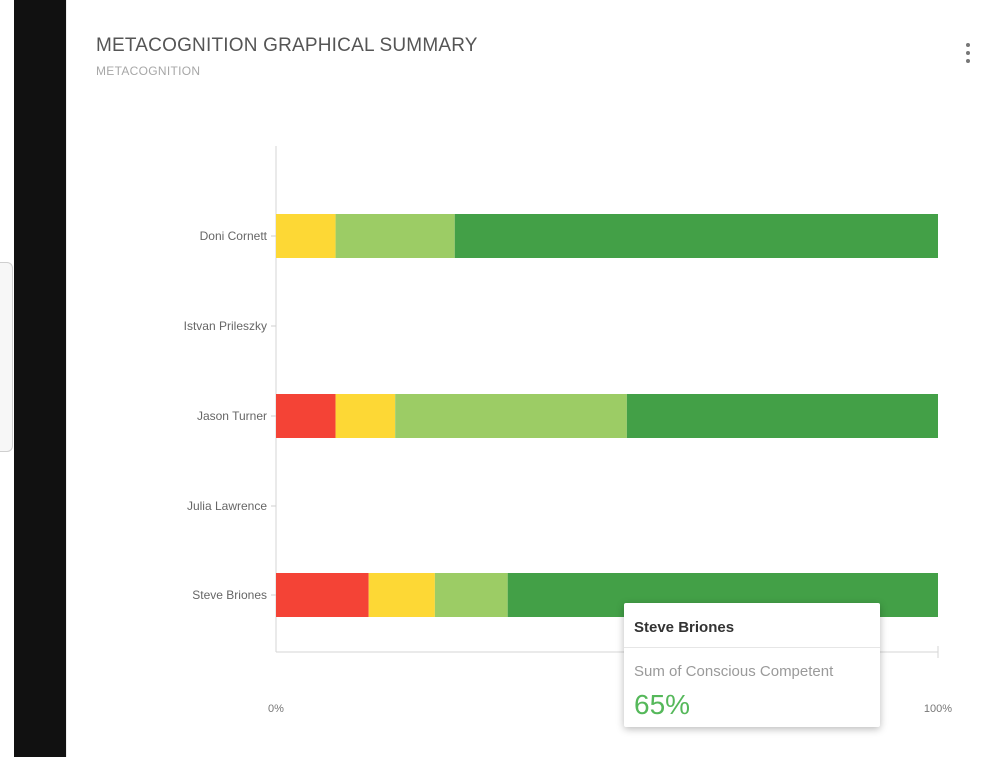 The image size is (1000, 757). I want to click on dark-sidebar, so click(40, 378).